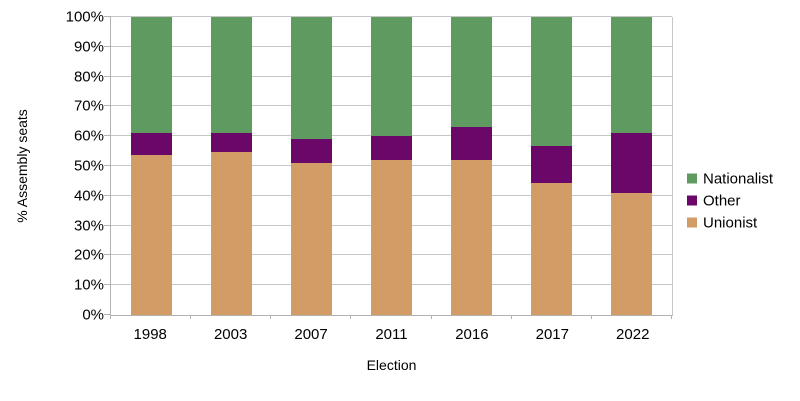 The height and width of the screenshot is (401, 800). Describe the element at coordinates (552, 82) in the screenshot. I see `bar-segment-nationalist-2017` at that location.